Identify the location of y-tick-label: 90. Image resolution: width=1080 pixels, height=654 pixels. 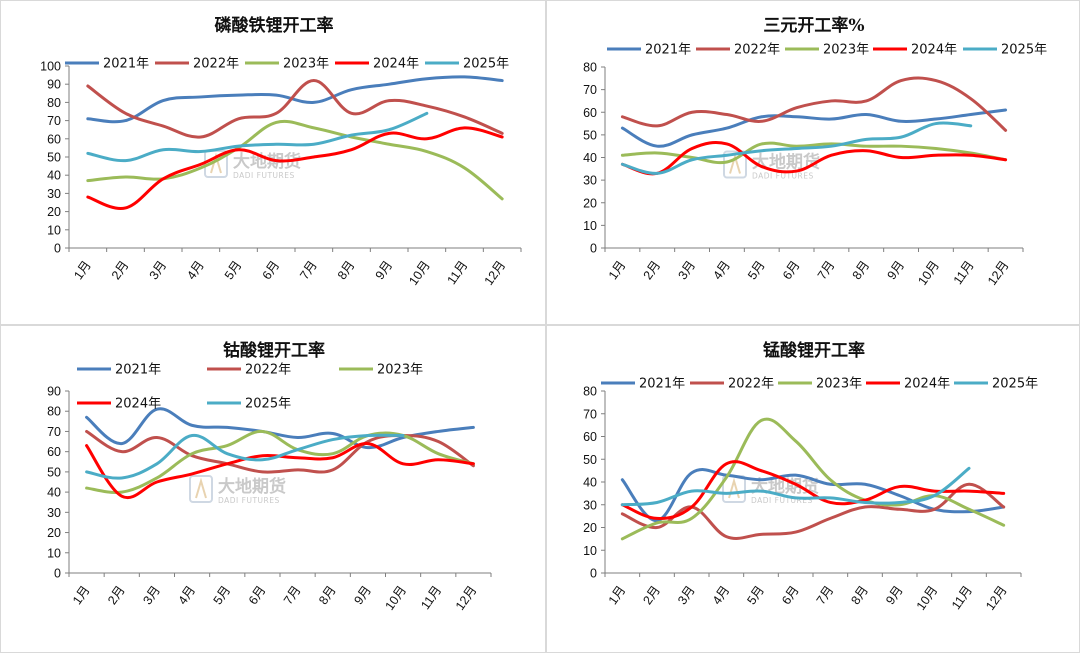
(54, 85).